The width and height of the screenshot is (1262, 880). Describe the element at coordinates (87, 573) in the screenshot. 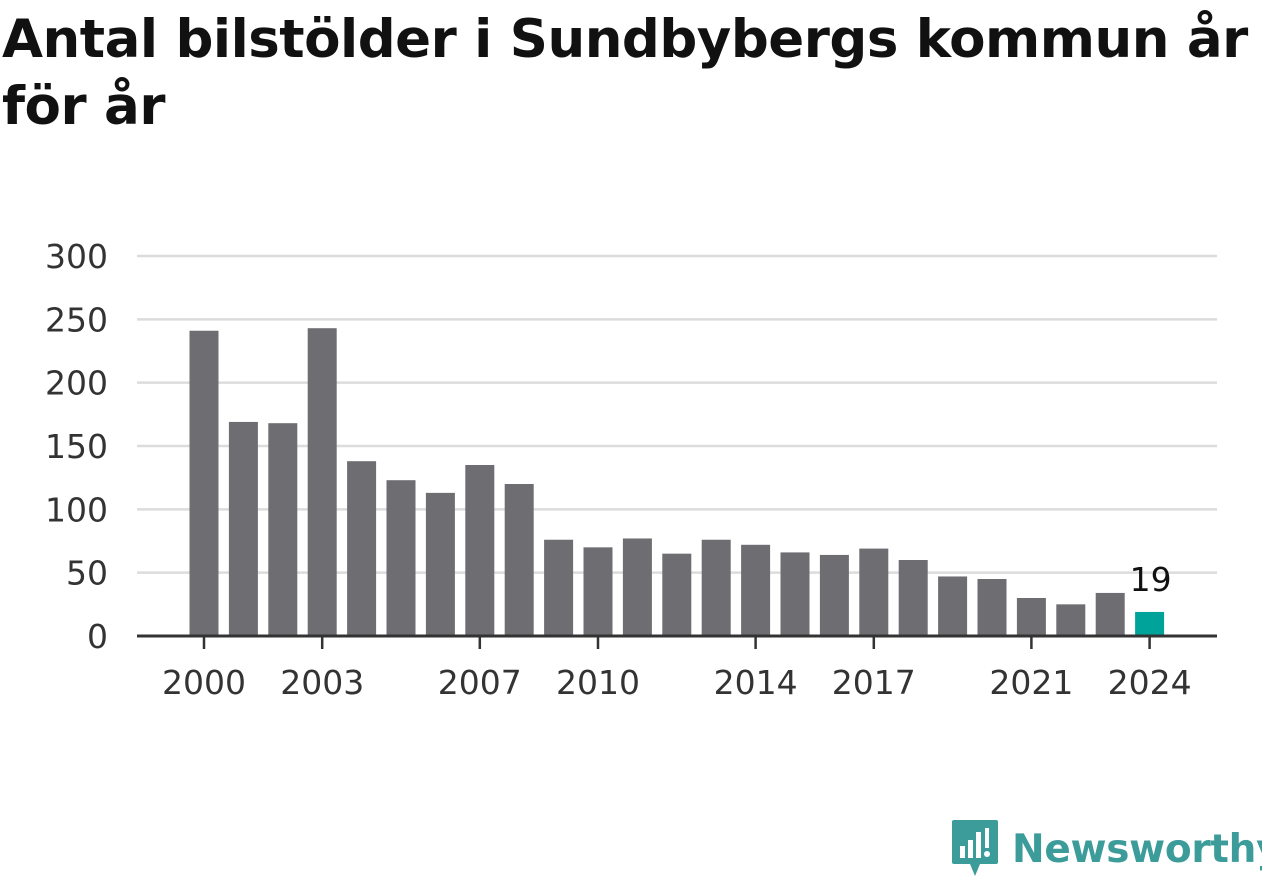

I see `y-tick-label-50: 50` at that location.